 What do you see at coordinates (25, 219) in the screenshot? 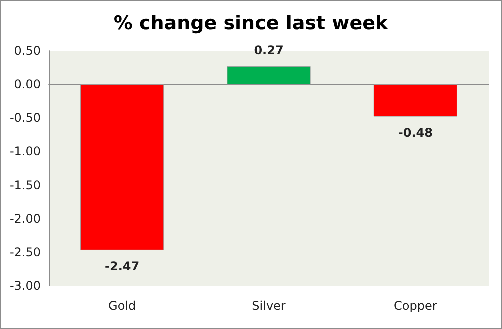
I see `y-tick-label: -2.00` at bounding box center [25, 219].